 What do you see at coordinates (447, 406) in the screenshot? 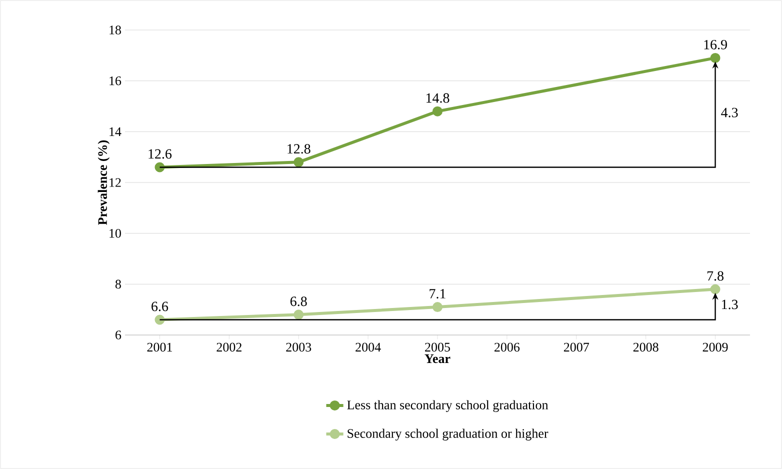
I see `legend-label: Less than secondary school graduation` at bounding box center [447, 406].